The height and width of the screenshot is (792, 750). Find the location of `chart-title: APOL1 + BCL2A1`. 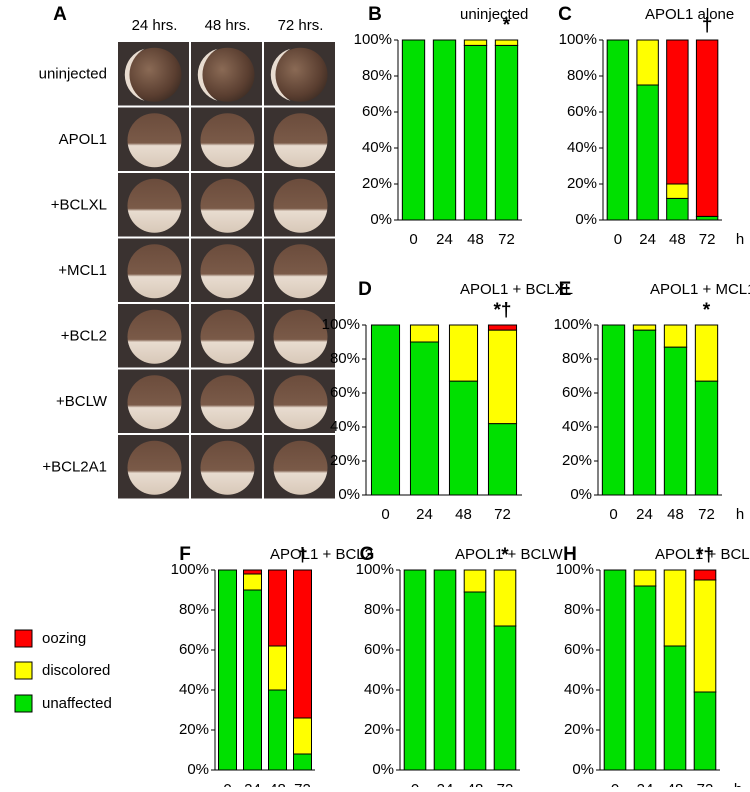

chart-title: APOL1 + BCL2A1 is located at coordinates (702, 554).